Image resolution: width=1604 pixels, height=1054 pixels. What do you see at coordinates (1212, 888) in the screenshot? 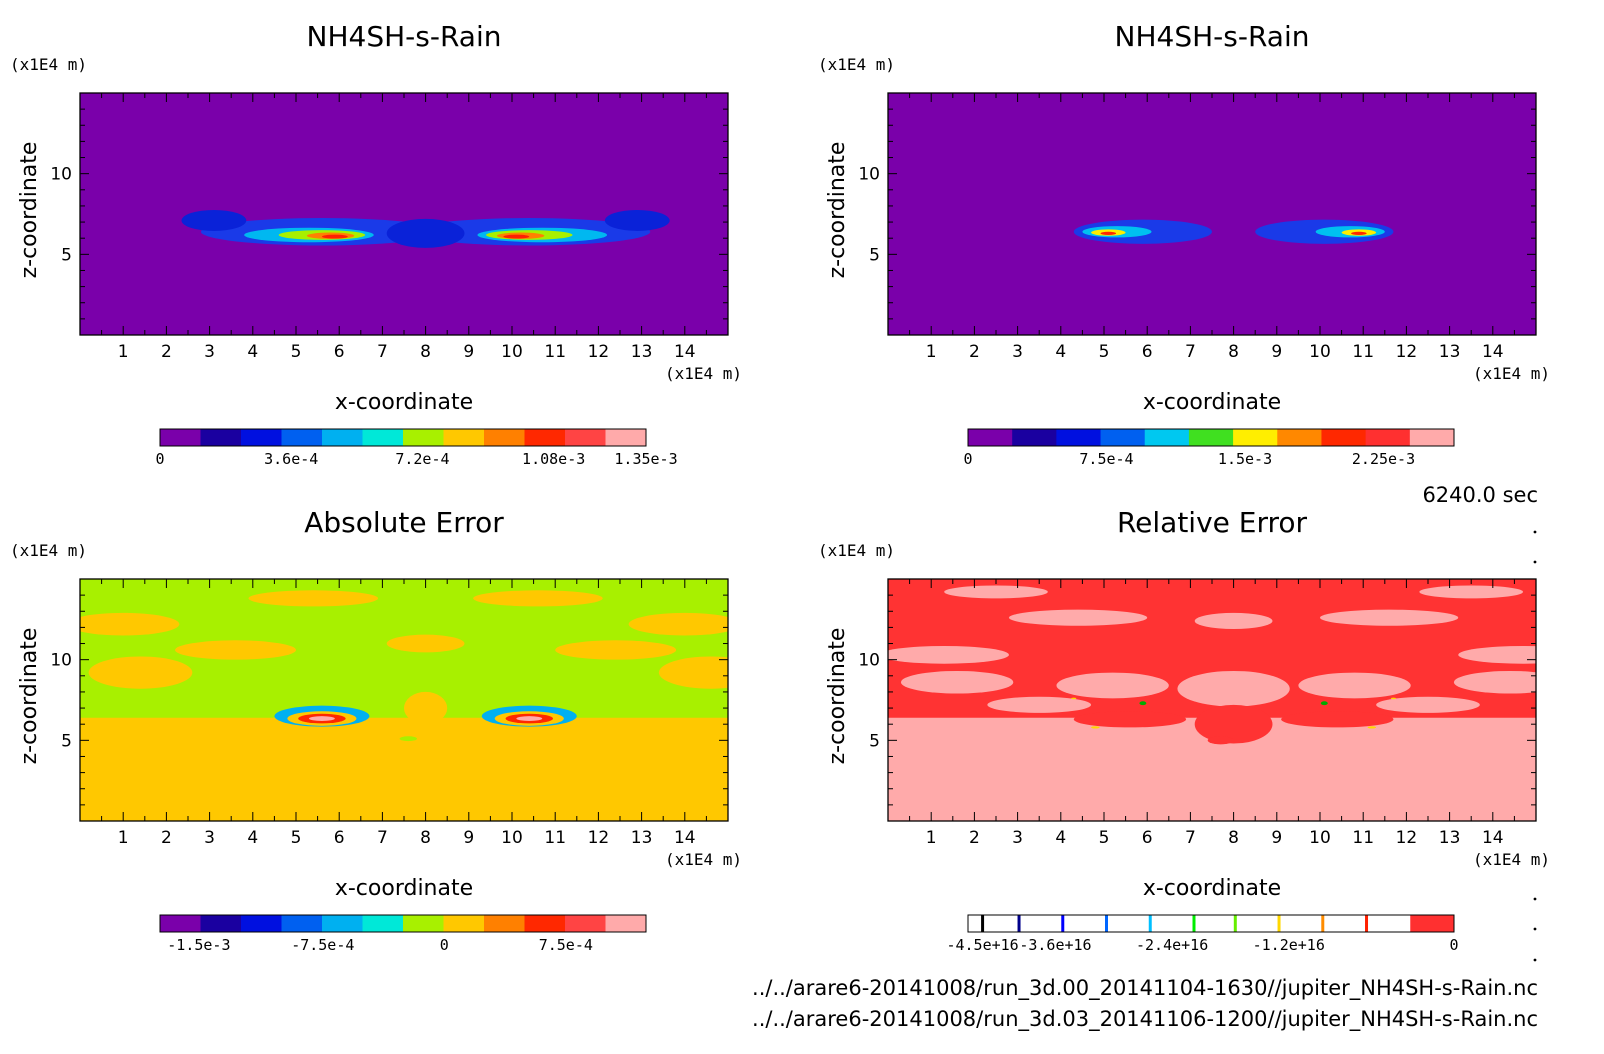
I see `x-axis-label: x-coordinate` at bounding box center [1212, 888].